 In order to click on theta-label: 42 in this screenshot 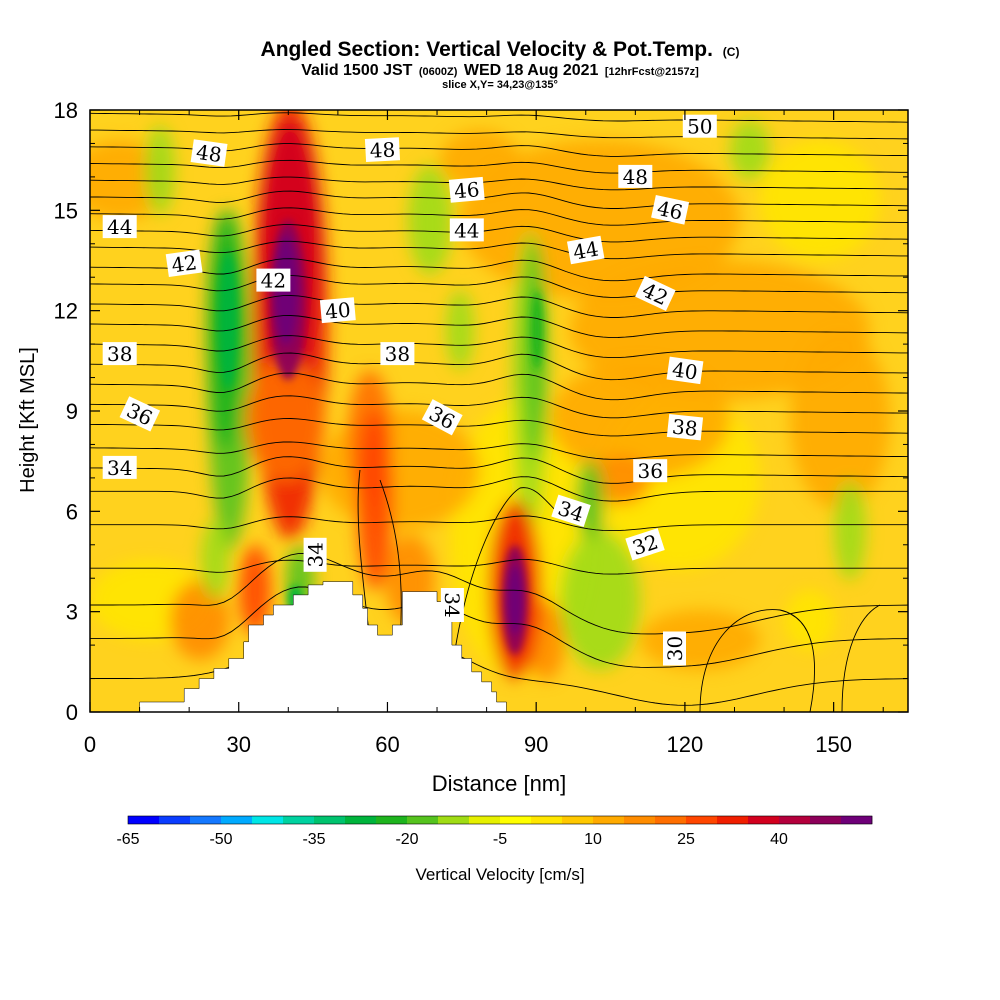, I will do `click(184, 263)`.